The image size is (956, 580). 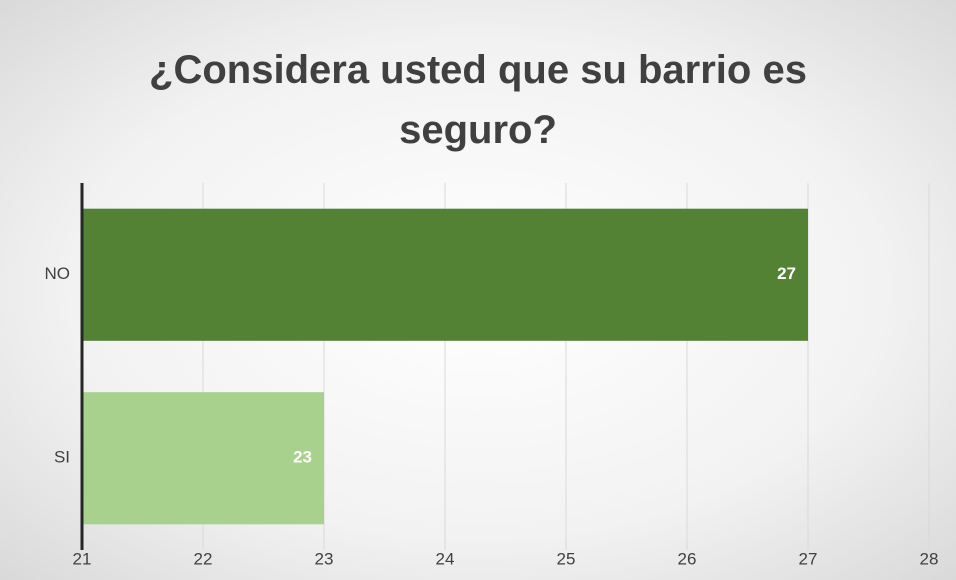 What do you see at coordinates (687, 558) in the screenshot?
I see `x-tick-label: 26` at bounding box center [687, 558].